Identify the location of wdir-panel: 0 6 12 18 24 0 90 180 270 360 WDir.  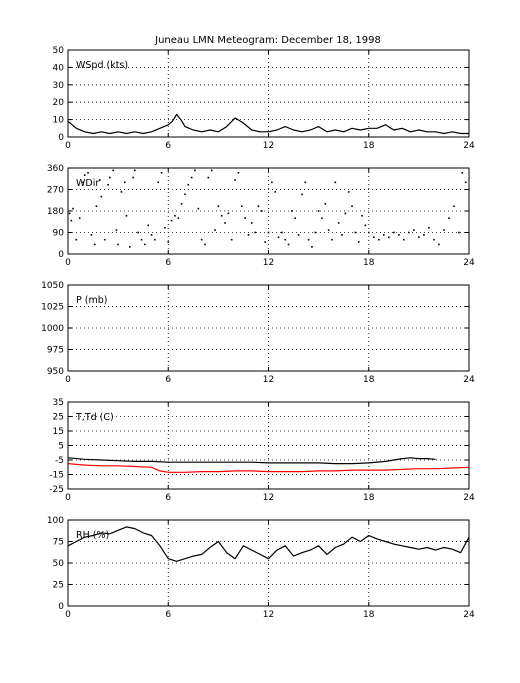
(261, 216).